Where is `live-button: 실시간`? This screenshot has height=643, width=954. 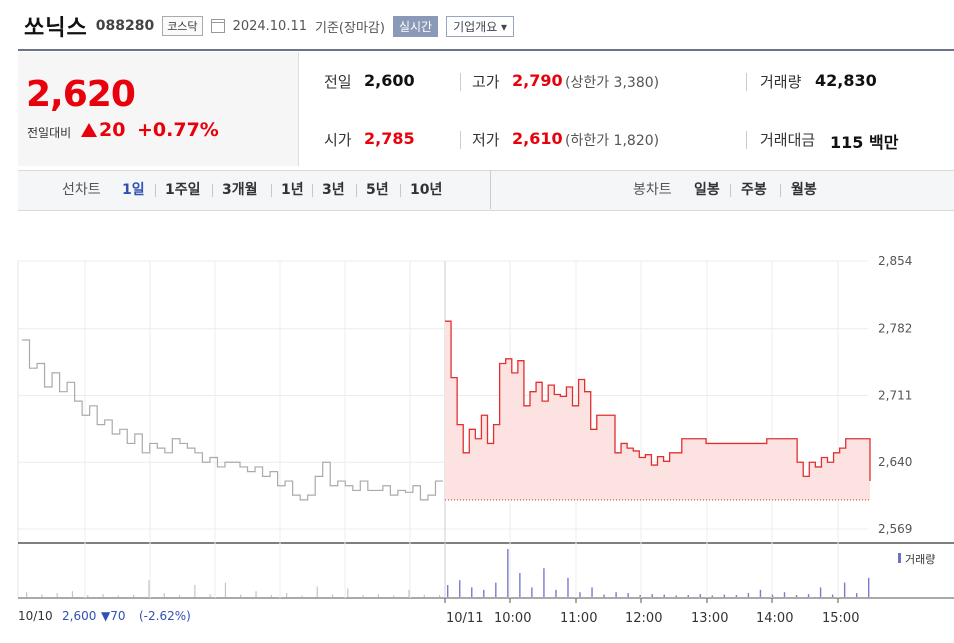 live-button: 실시간 is located at coordinates (415, 26).